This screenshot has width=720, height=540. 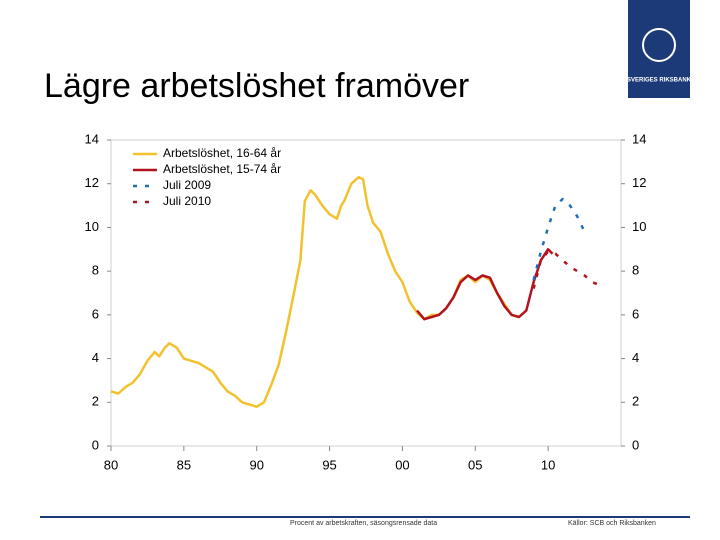 What do you see at coordinates (95, 270) in the screenshot?
I see `y-tick-label: 8` at bounding box center [95, 270].